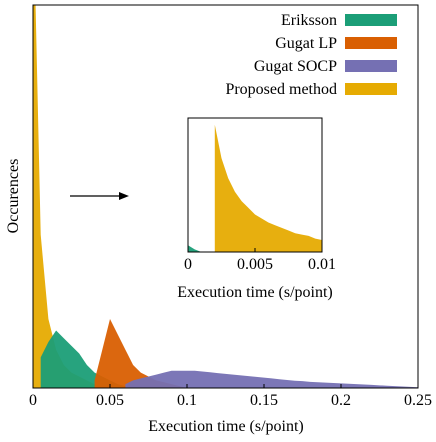  I want to click on x-tick-label: 0.01, so click(322, 264).